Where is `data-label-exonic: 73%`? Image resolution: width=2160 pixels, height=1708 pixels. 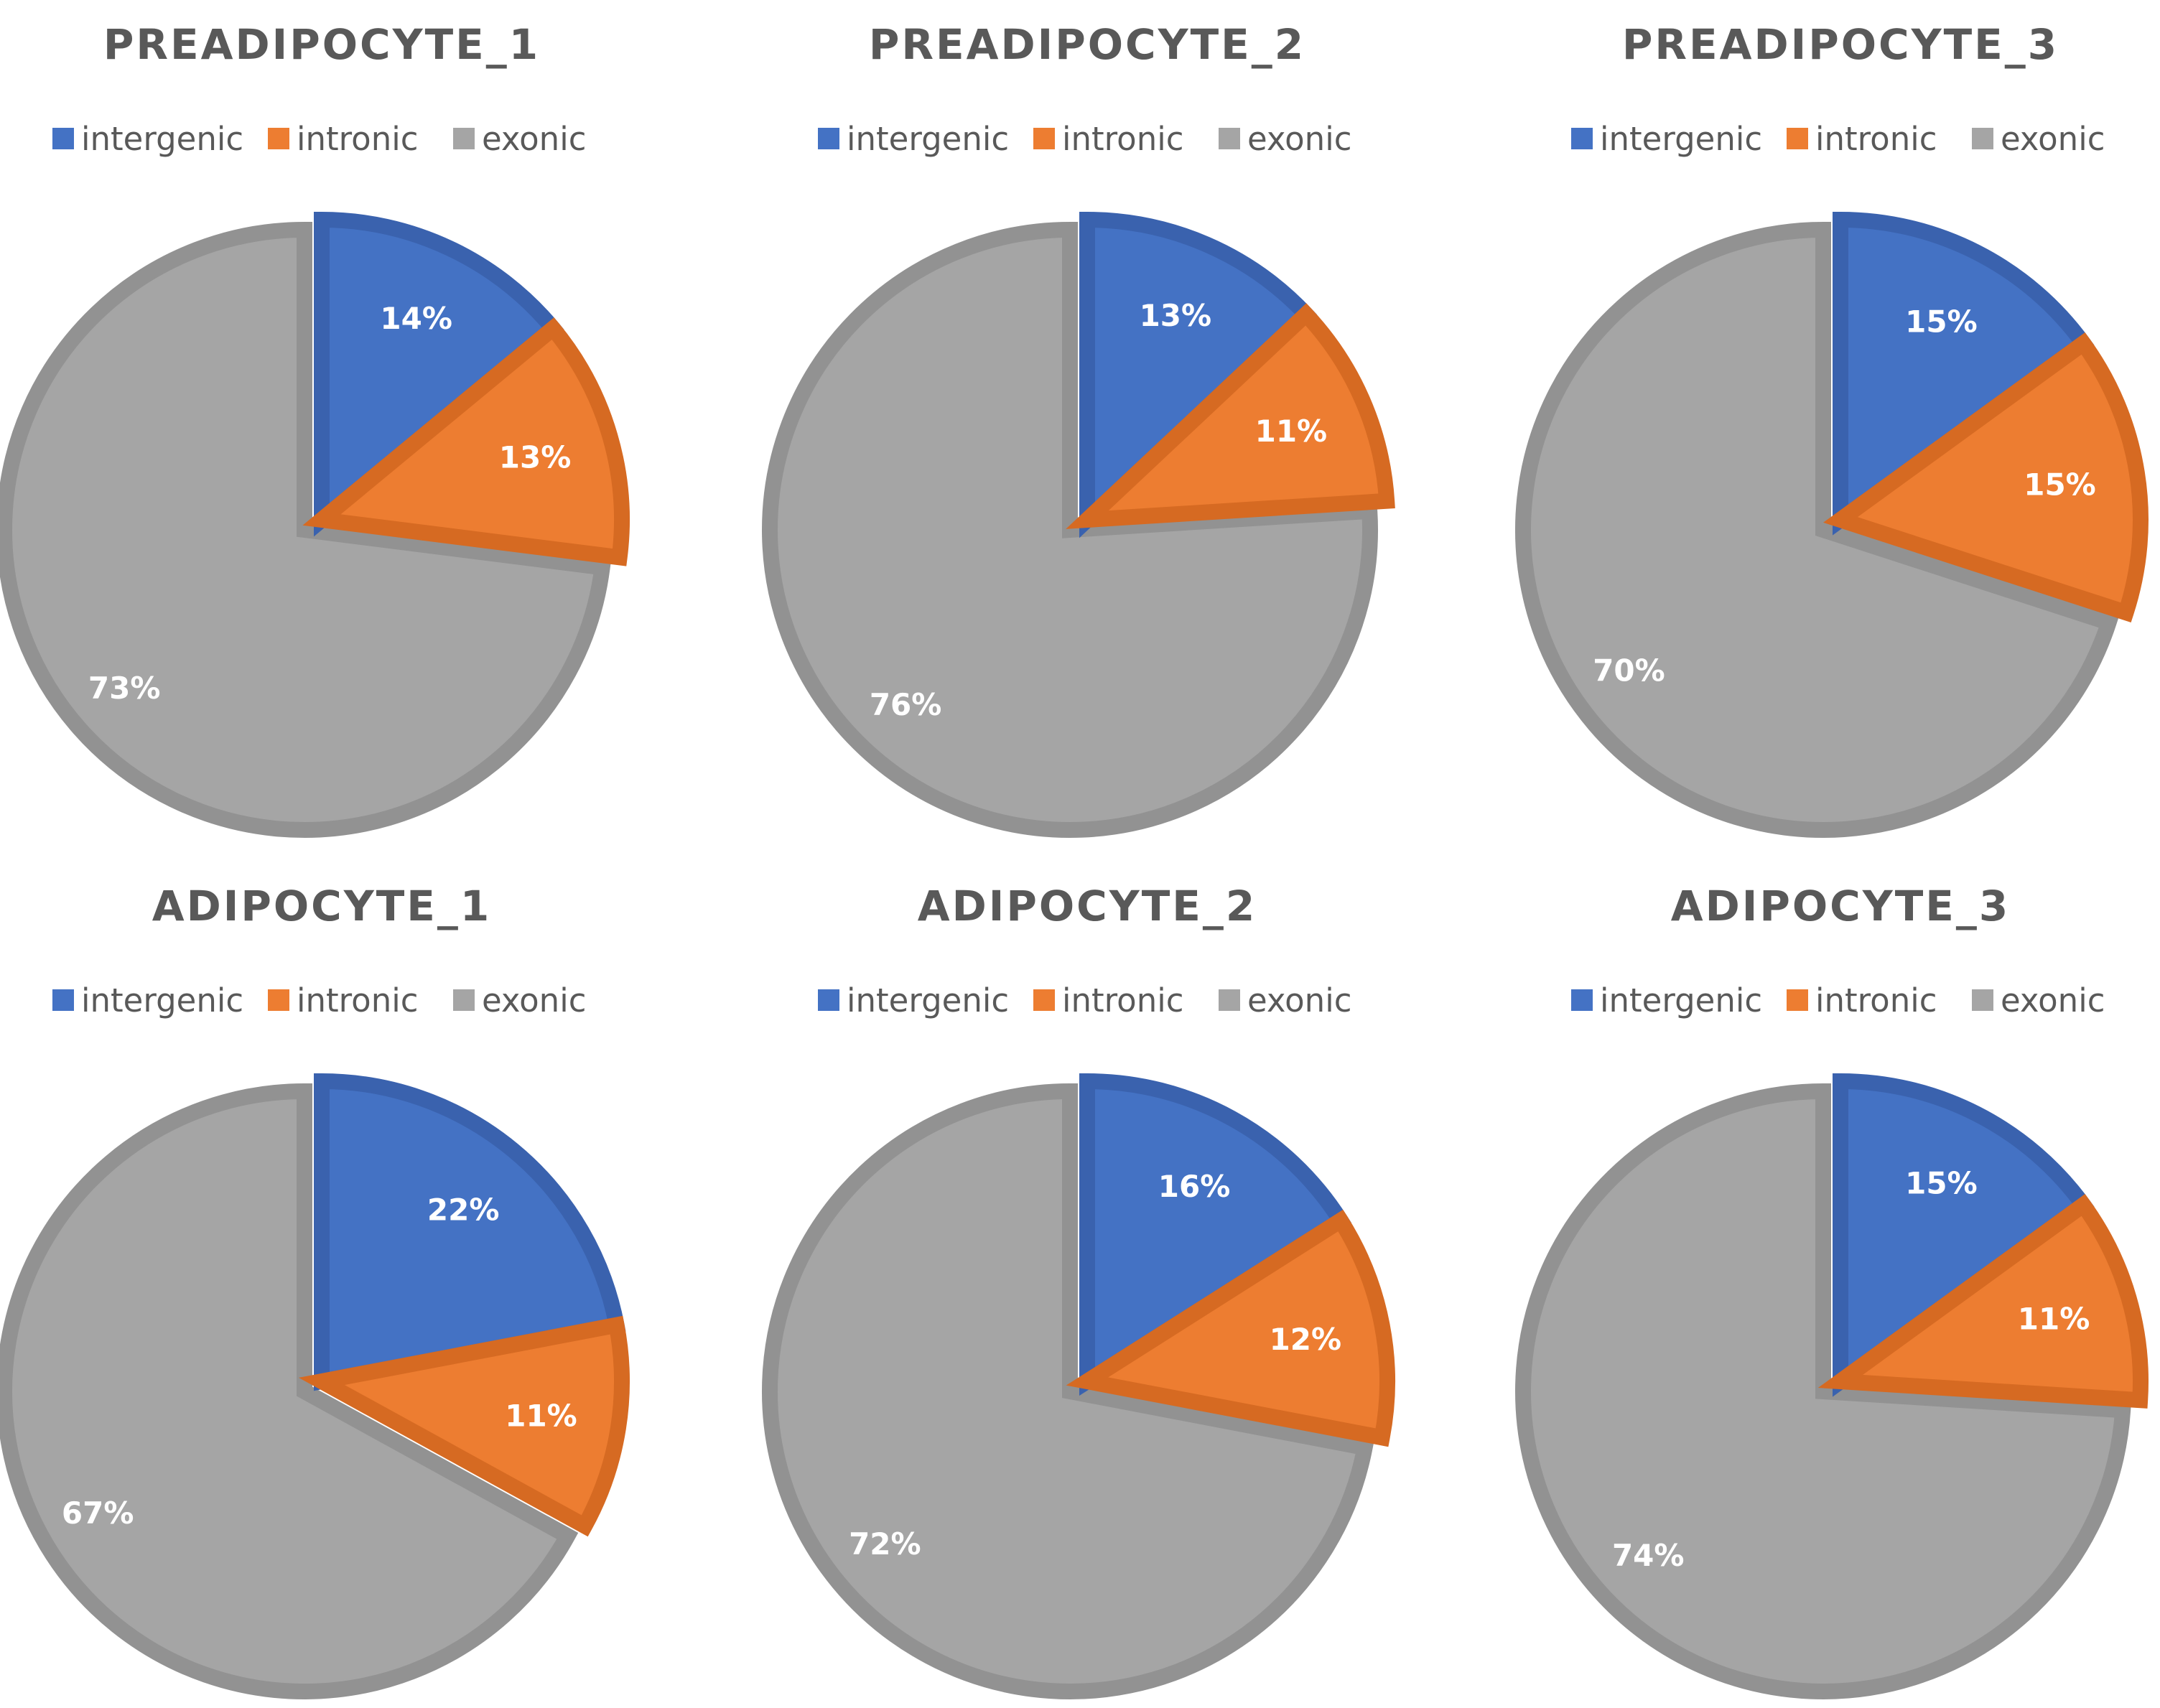 data-label-exonic: 73% is located at coordinates (124, 688).